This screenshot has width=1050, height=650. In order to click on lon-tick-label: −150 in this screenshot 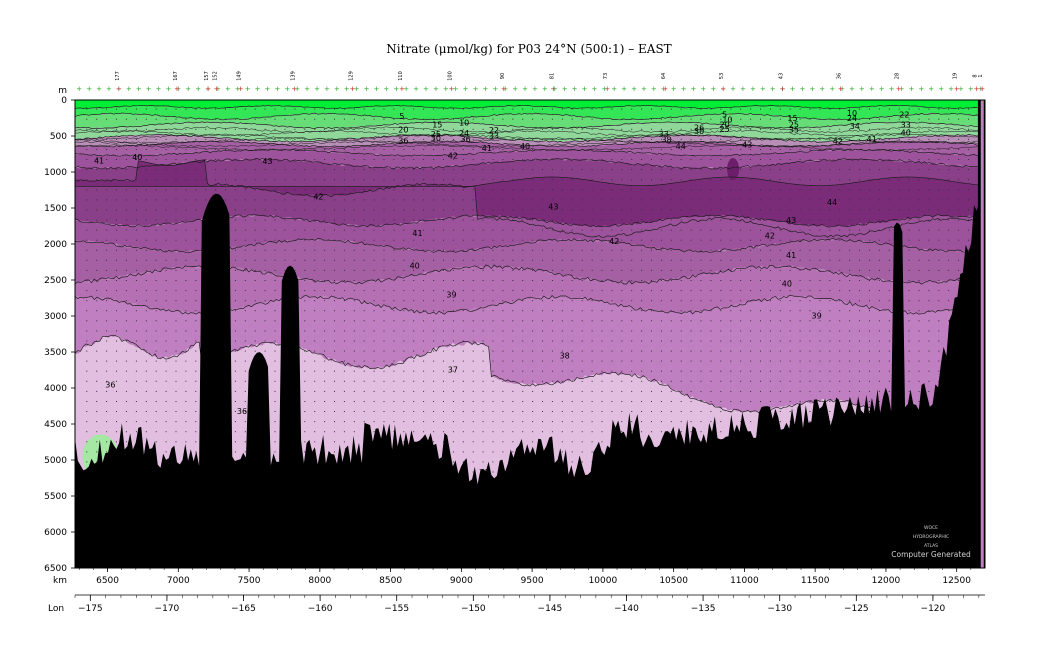, I will do `click(473, 609)`.